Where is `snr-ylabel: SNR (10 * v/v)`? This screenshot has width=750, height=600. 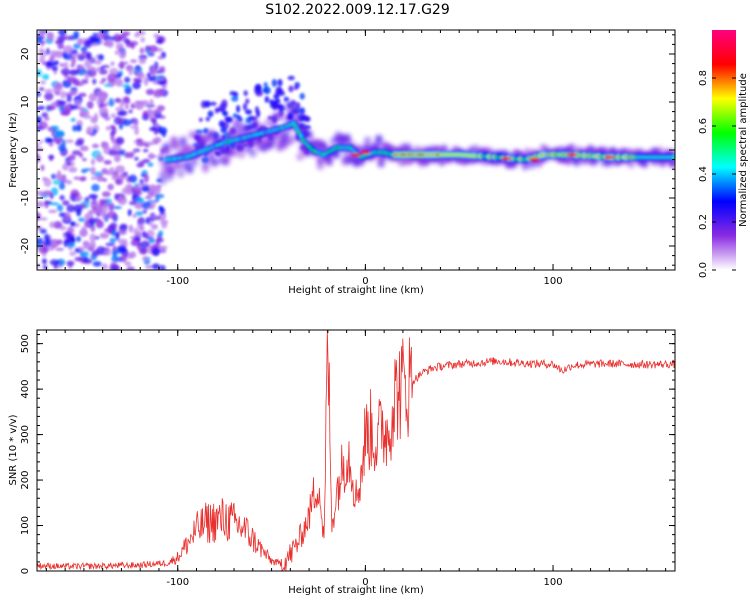 snr-ylabel: SNR (10 * v/v) is located at coordinates (13, 449).